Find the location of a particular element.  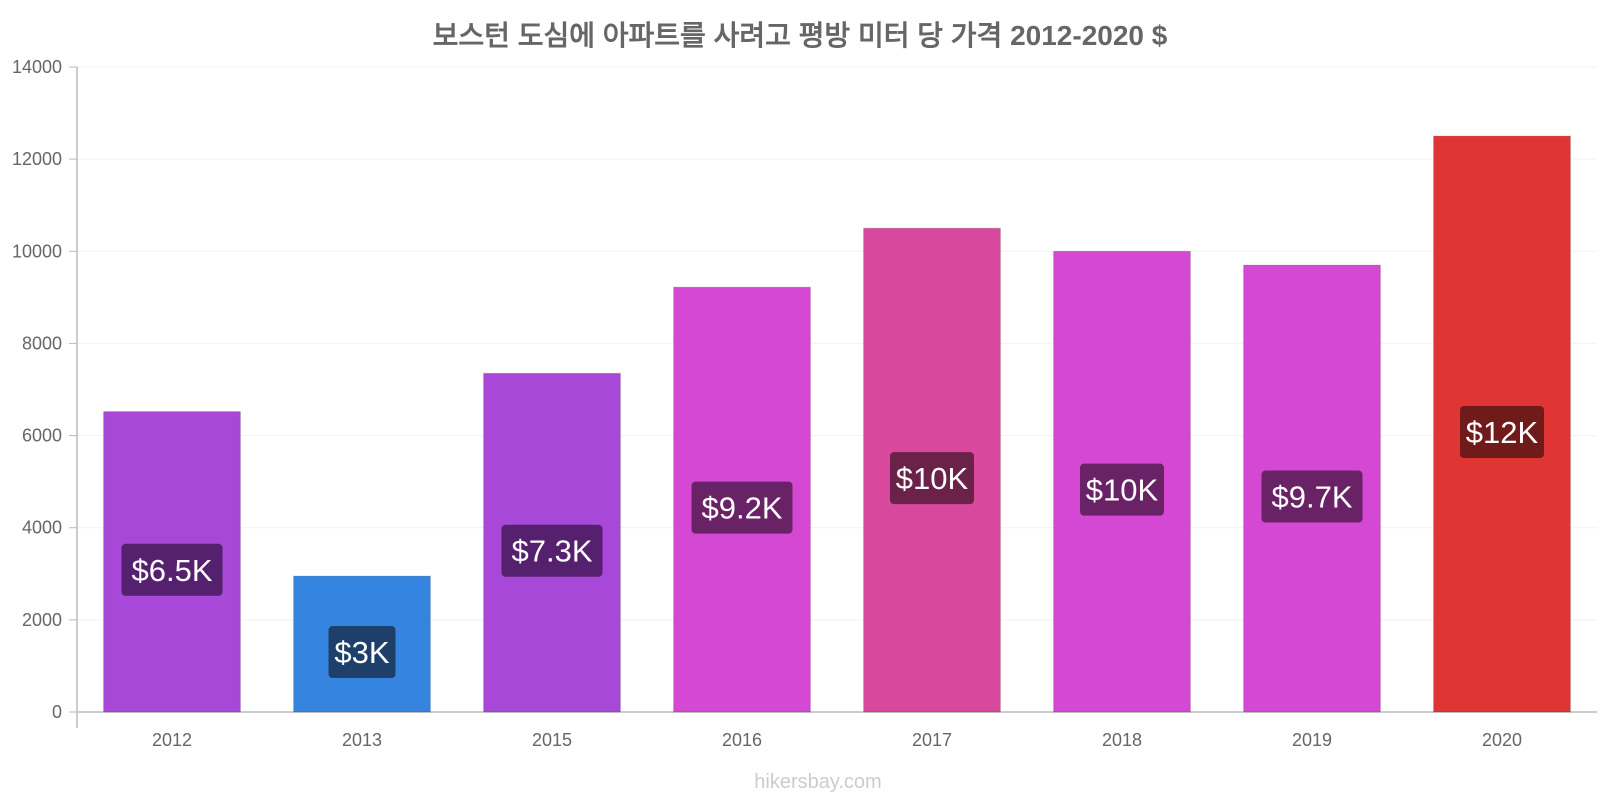

data-label: $7.3K is located at coordinates (551, 551).